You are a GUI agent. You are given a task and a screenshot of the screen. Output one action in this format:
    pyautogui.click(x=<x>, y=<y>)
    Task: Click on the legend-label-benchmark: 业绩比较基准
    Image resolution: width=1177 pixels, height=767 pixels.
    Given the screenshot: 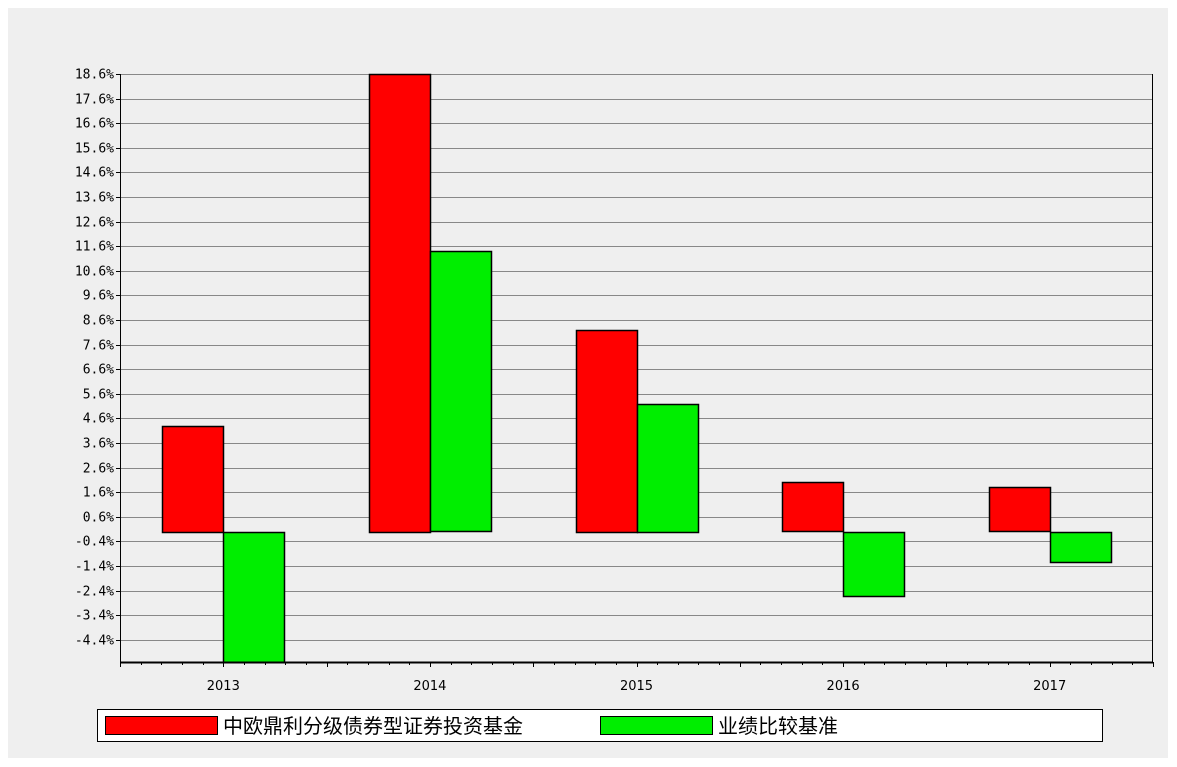 What is the action you would take?
    pyautogui.click(x=778, y=726)
    